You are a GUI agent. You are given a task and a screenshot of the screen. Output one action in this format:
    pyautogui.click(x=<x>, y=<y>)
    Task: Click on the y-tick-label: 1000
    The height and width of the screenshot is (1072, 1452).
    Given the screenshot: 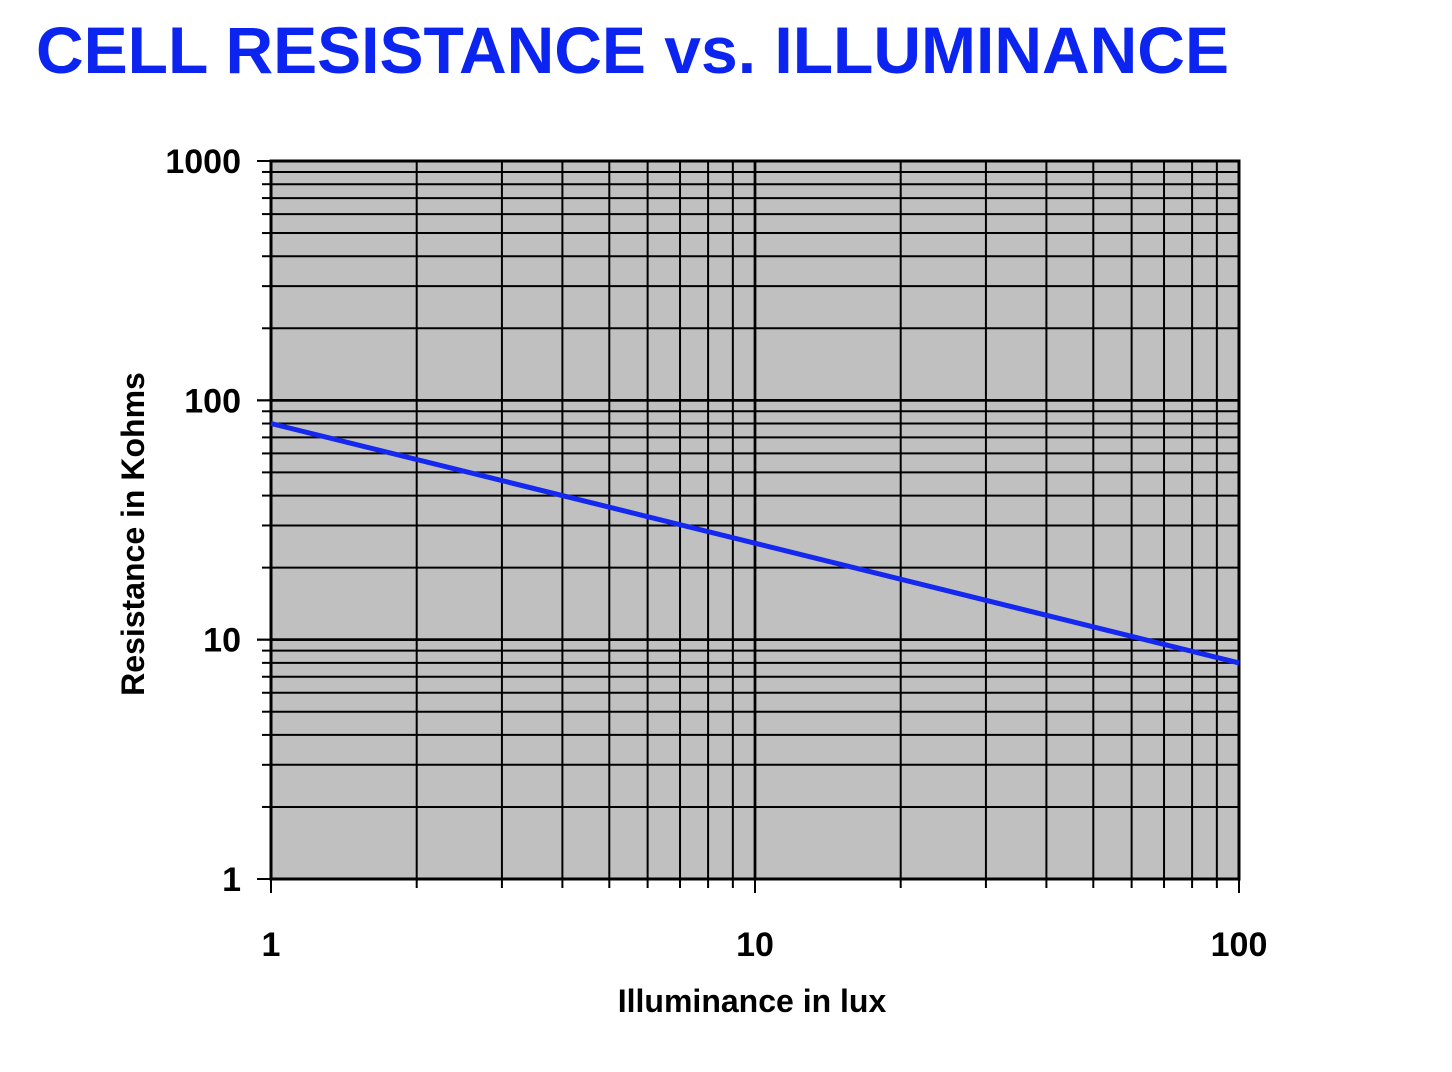 What is the action you would take?
    pyautogui.click(x=203, y=162)
    